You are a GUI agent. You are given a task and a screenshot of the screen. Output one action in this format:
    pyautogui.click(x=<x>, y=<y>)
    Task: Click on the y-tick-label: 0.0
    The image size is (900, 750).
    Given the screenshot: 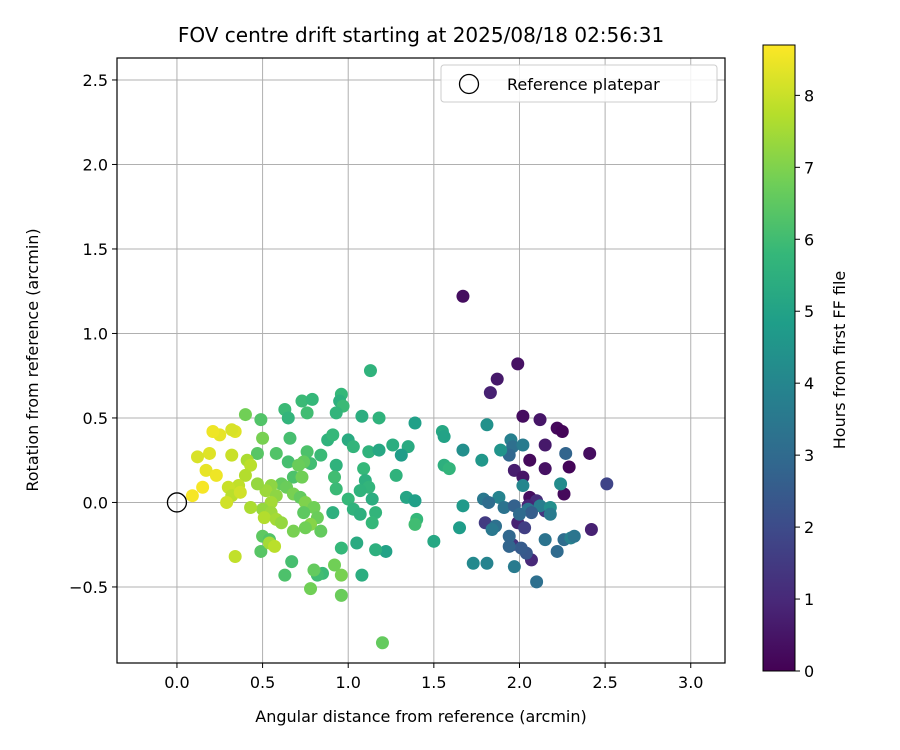 What is the action you would take?
    pyautogui.click(x=95, y=502)
    